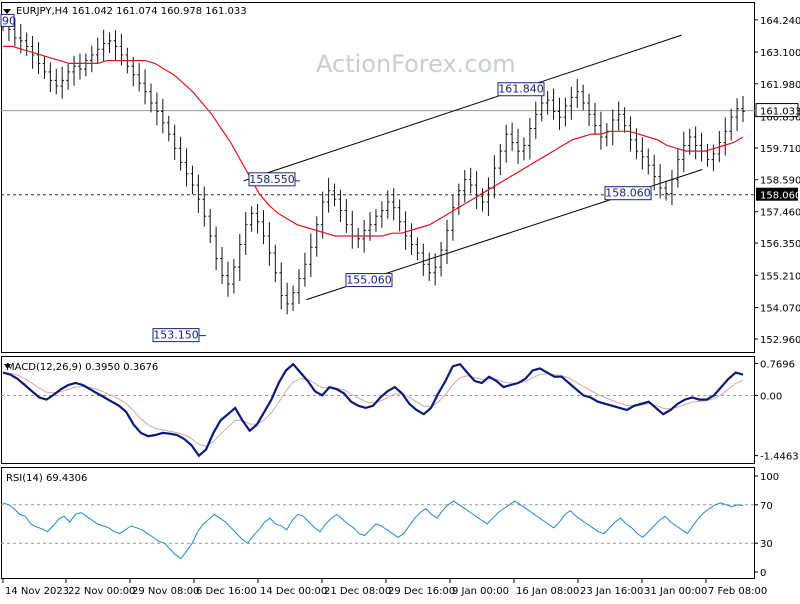 Image resolution: width=800 pixels, height=604 pixels. What do you see at coordinates (766, 506) in the screenshot?
I see `rsi-tick-label: 70` at bounding box center [766, 506].